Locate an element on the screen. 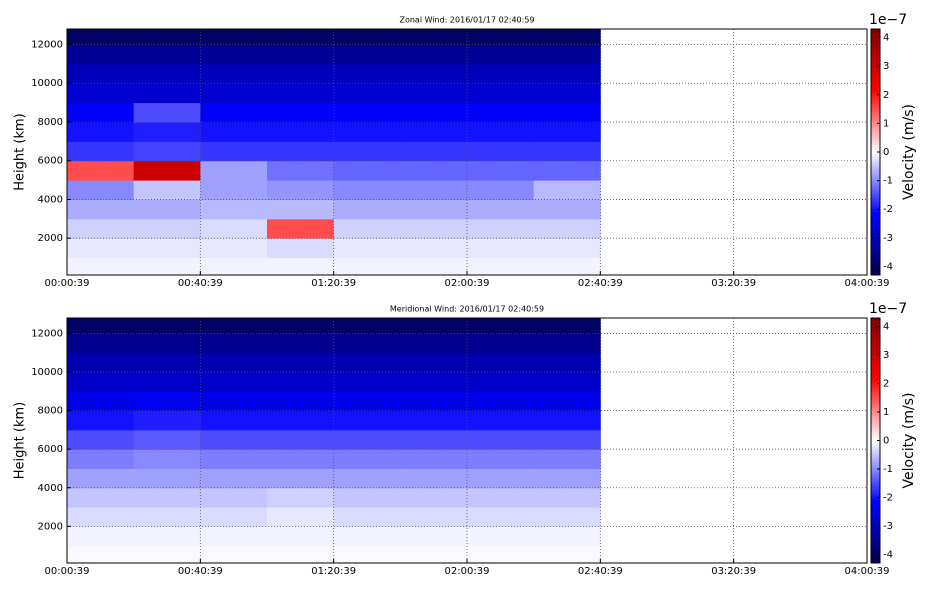 This screenshot has height=610, width=930. x-tick-label: 04:00:39 is located at coordinates (867, 571).